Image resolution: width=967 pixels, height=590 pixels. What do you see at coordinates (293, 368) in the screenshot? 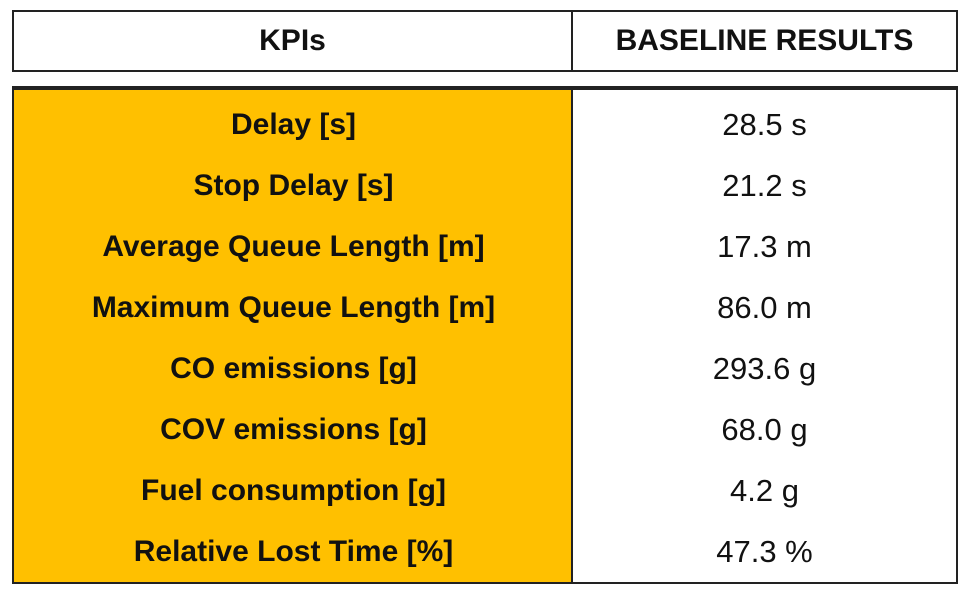
I see `kpi-label: CO emissions [g]` at bounding box center [293, 368].